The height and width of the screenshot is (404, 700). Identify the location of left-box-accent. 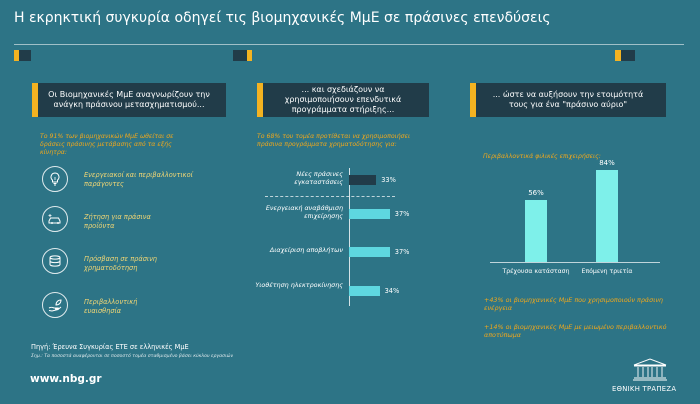
(35, 100).